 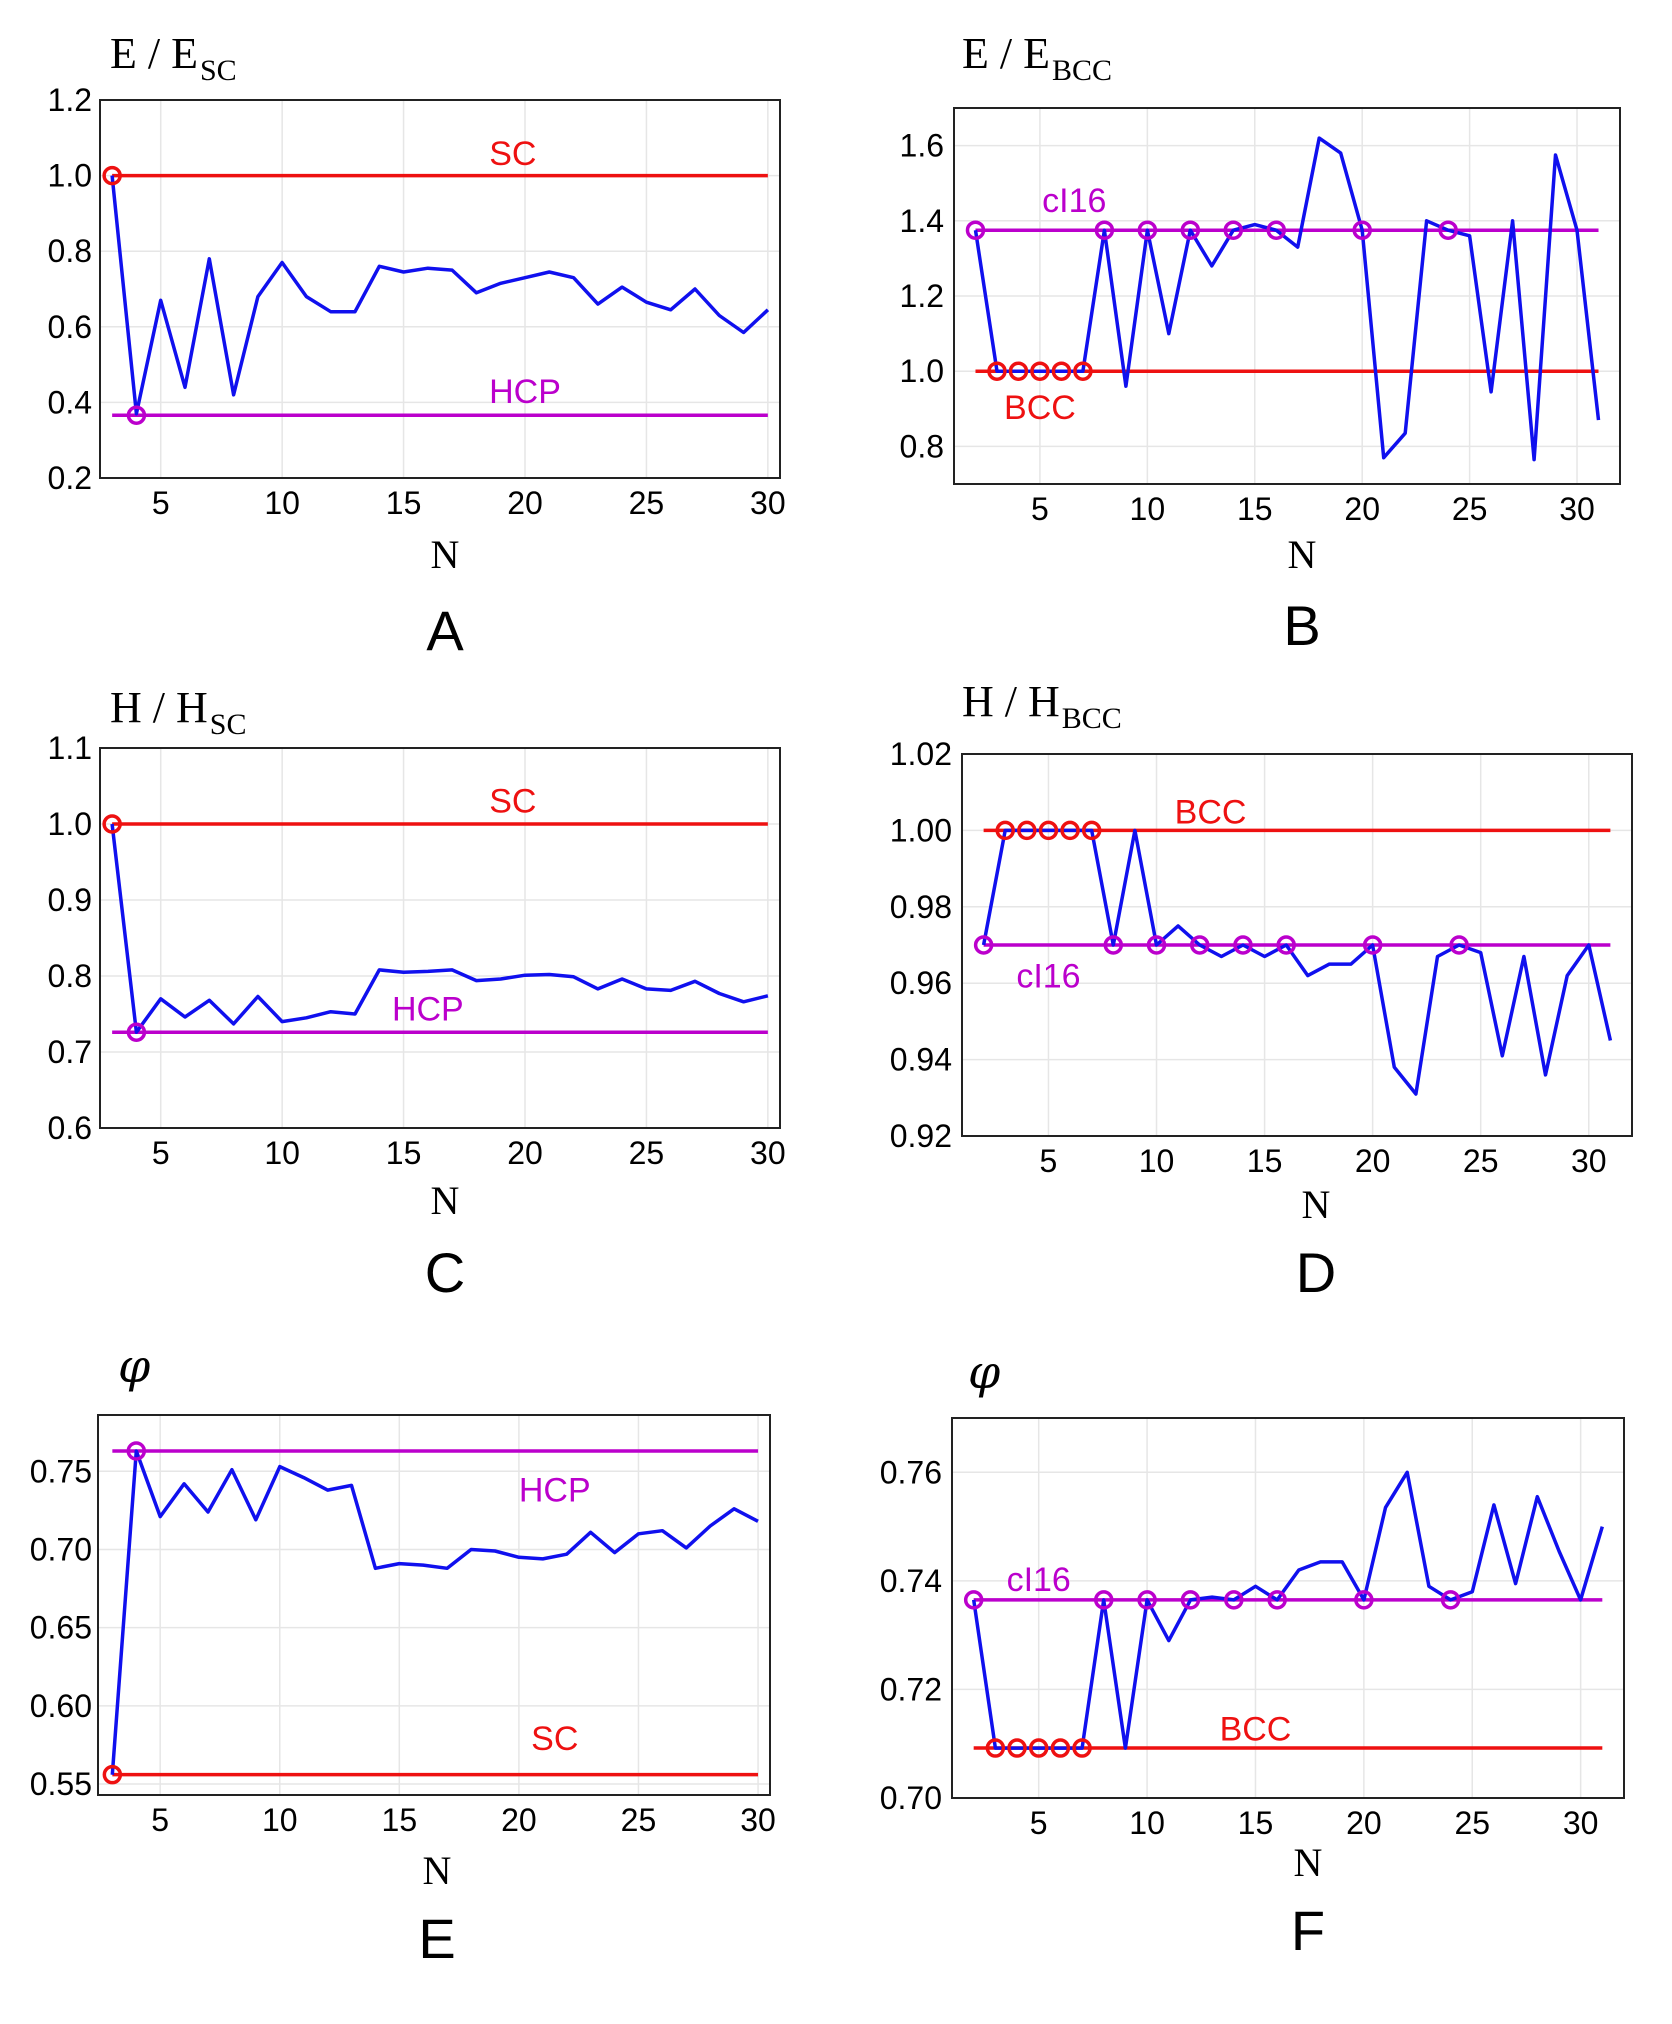 I want to click on y-tick-label: 1.02, so click(x=921, y=754).